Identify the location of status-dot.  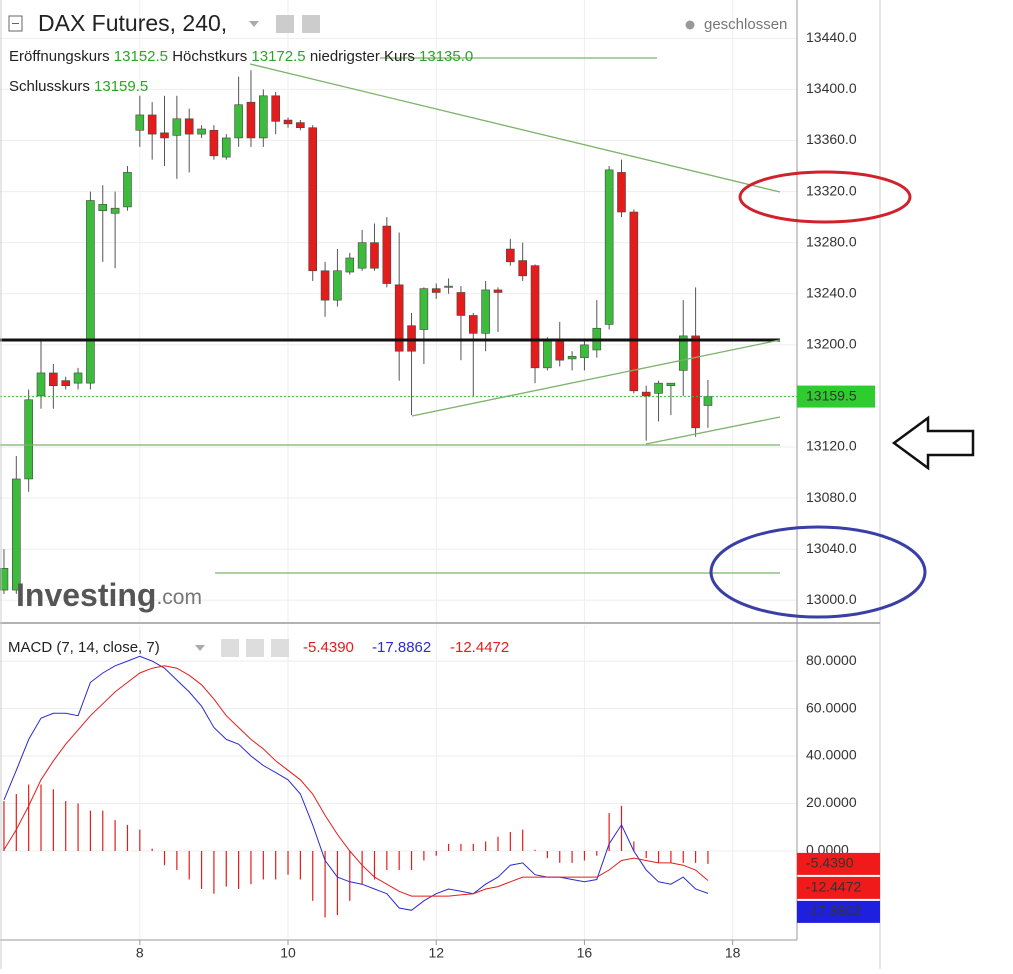
(690, 25).